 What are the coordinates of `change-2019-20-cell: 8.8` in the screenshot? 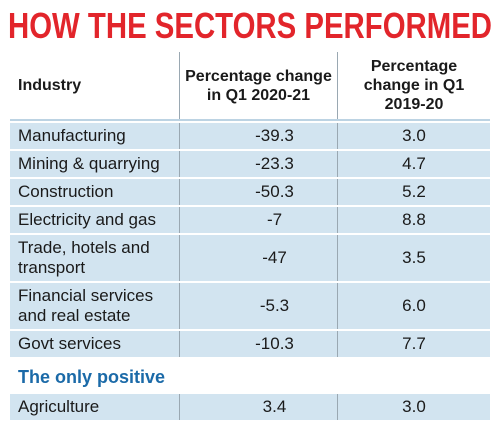 It's located at (414, 219).